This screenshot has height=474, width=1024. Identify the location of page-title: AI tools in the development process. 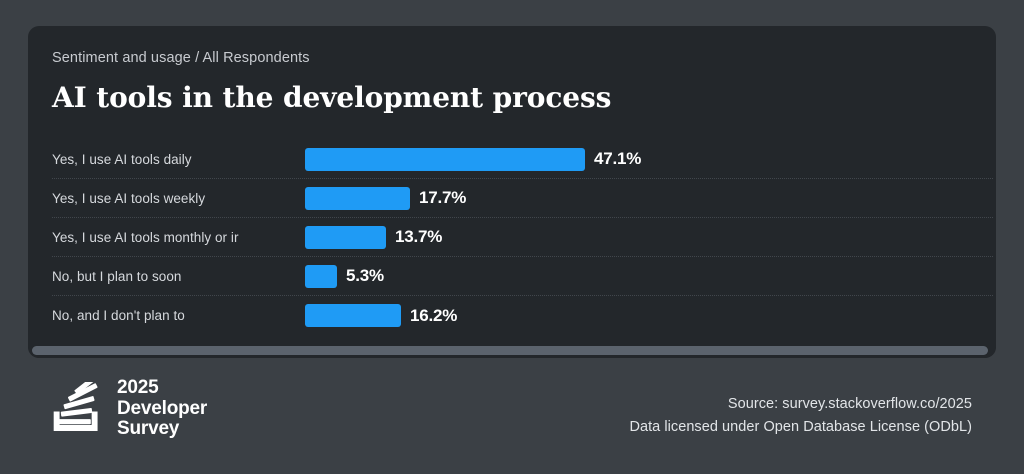
(332, 97).